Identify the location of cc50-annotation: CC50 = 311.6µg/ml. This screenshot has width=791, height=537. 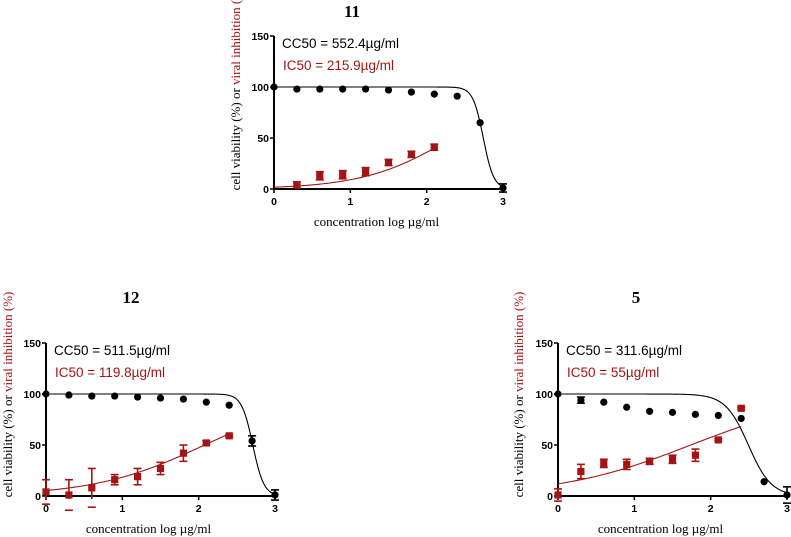
(624, 350).